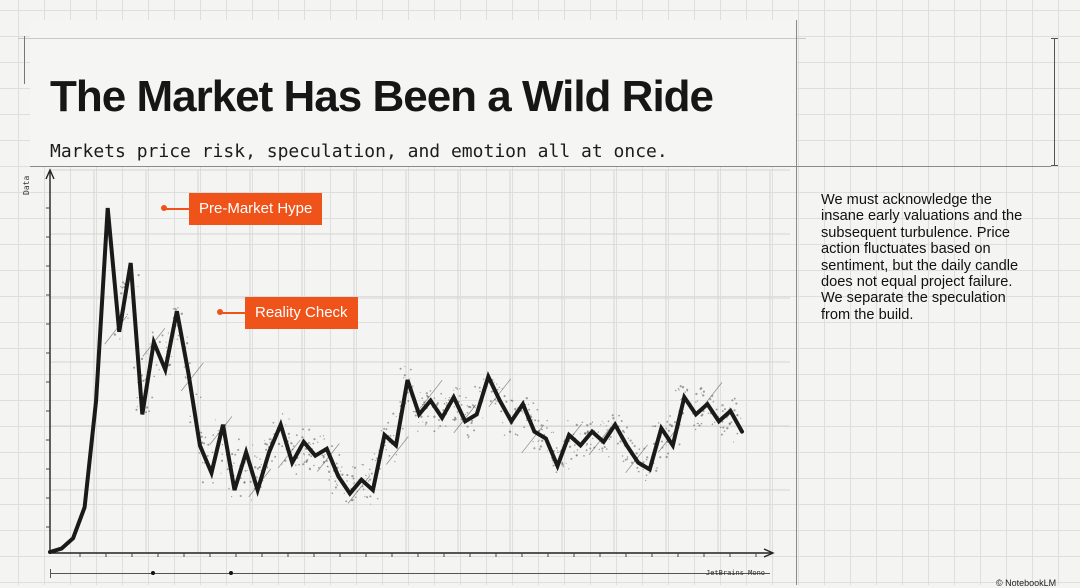 This screenshot has width=1080, height=588. Describe the element at coordinates (24, 60) in the screenshot. I see `left-bracket` at that location.